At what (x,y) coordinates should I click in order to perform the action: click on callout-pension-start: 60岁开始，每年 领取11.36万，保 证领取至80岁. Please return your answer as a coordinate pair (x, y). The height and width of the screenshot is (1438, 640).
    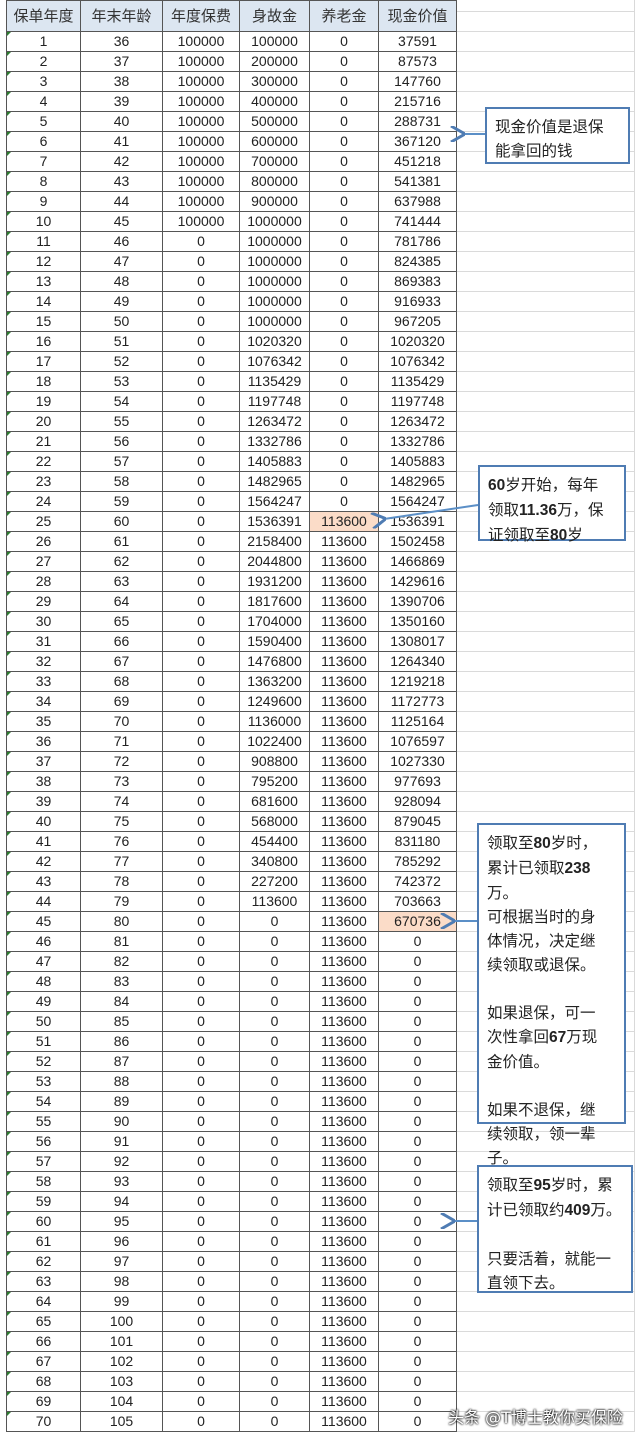
    Looking at the image, I should click on (552, 504).